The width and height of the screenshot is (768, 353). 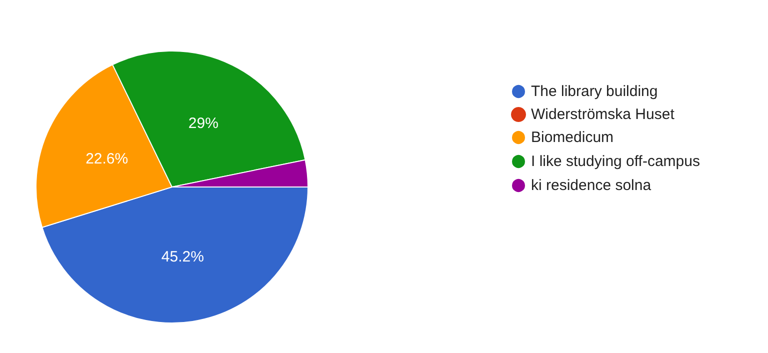 I want to click on legend-label: Biomedicum, so click(x=572, y=137).